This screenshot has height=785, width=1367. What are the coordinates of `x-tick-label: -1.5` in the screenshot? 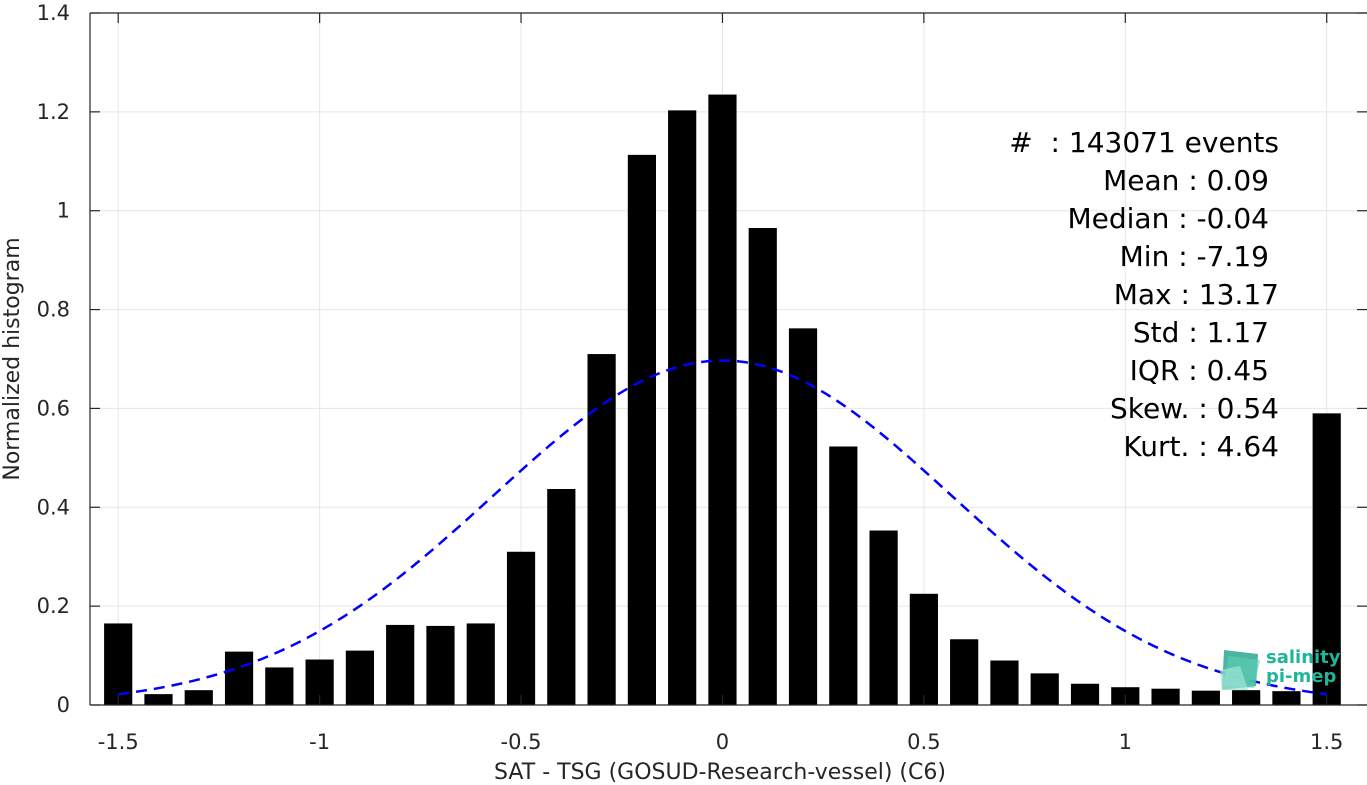 It's located at (118, 742).